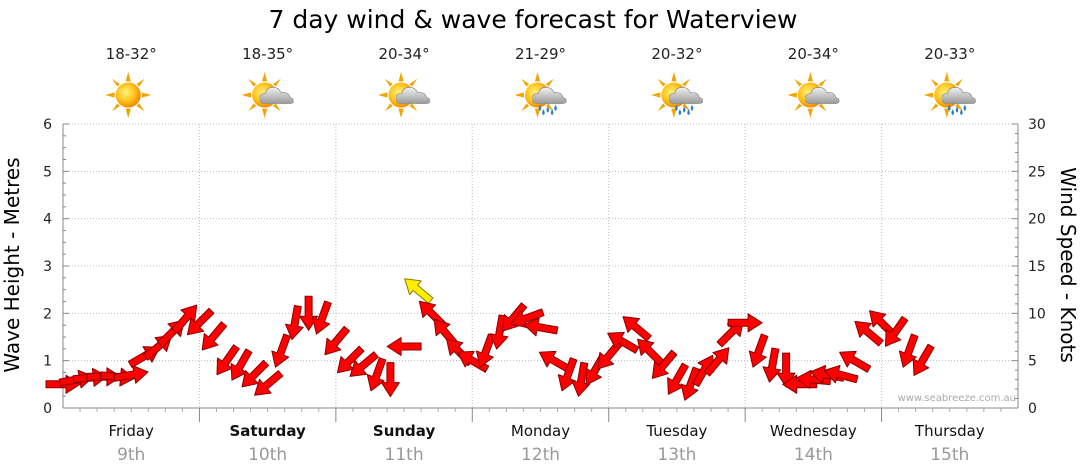 The width and height of the screenshot is (1080, 475). I want to click on day-name: Monday, so click(540, 431).